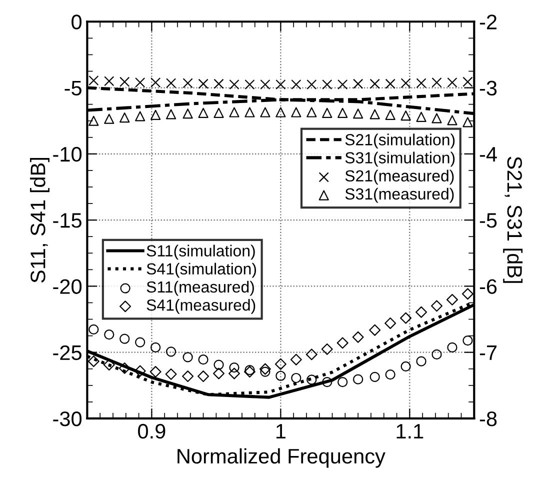 The image size is (545, 481). I want to click on y-tick-label: 0, so click(77, 22).